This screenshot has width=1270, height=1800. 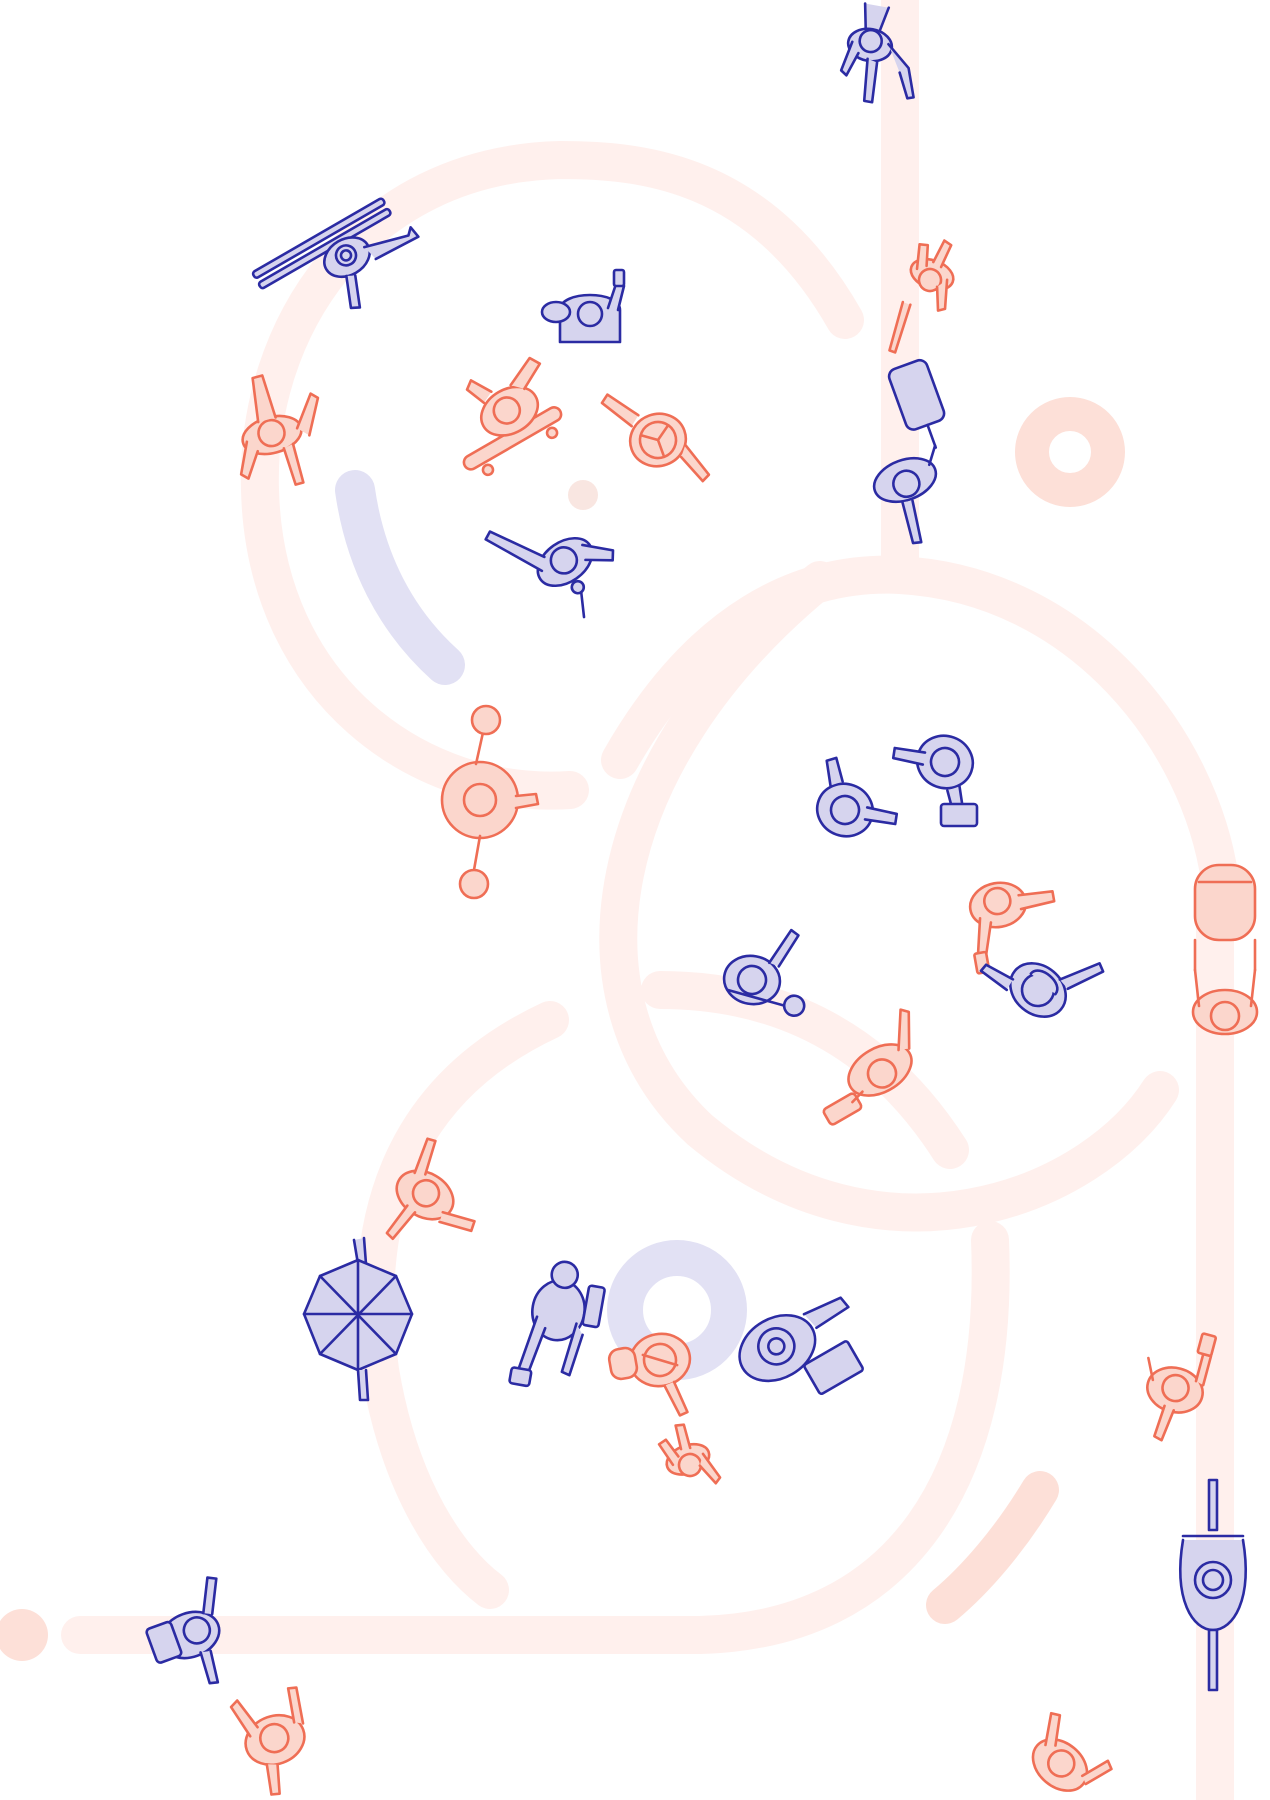 What do you see at coordinates (583, 495) in the screenshot?
I see `small-center-dot` at bounding box center [583, 495].